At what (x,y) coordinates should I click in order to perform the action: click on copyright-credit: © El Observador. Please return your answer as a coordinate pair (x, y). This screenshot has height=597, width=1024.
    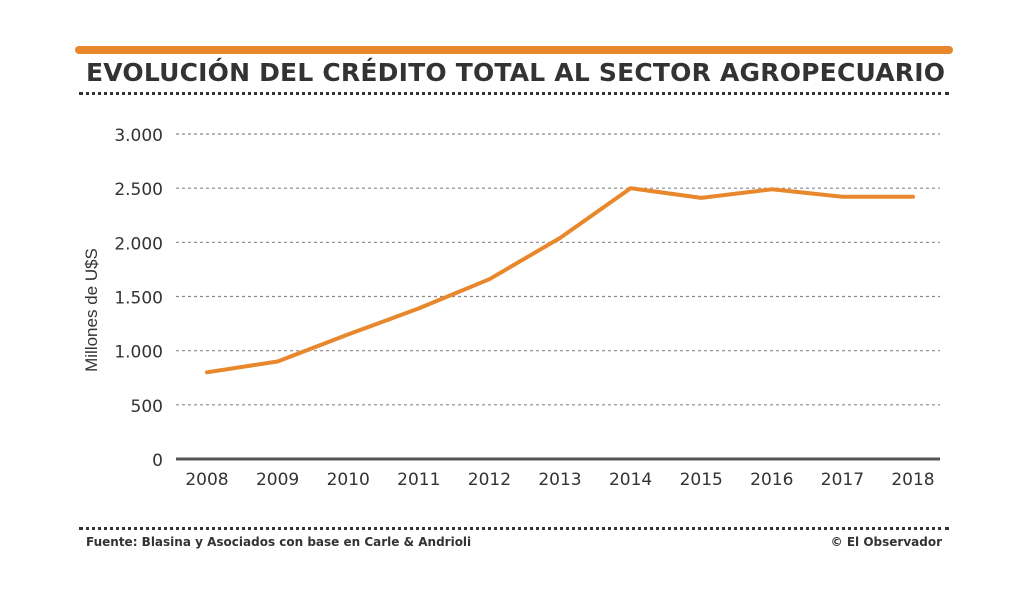
    Looking at the image, I should click on (886, 542).